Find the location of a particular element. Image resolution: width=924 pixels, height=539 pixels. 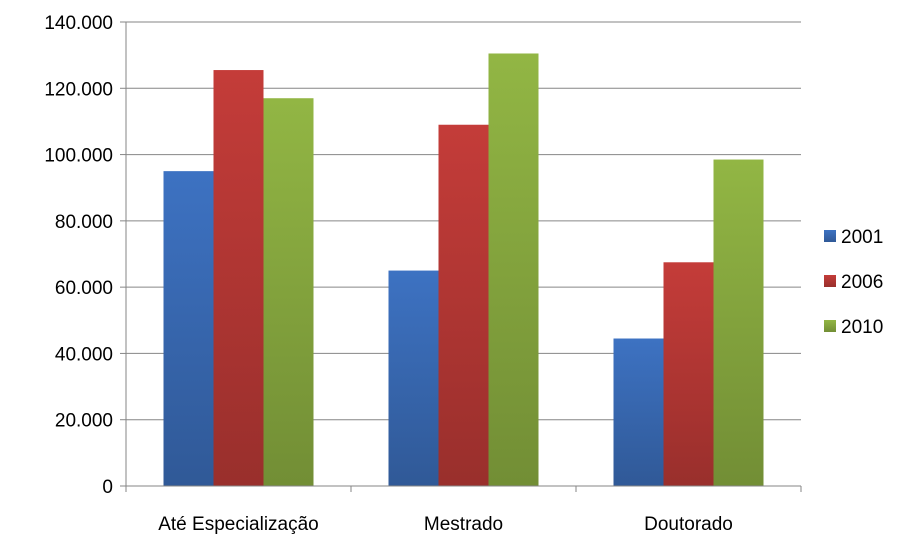

y-tick-label: 20.000 is located at coordinates (84, 421).